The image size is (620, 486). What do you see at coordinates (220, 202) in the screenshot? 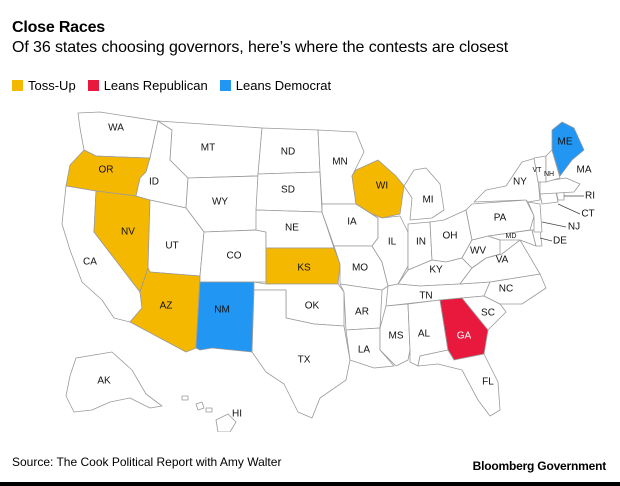
I see `label-WY: WY` at bounding box center [220, 202].